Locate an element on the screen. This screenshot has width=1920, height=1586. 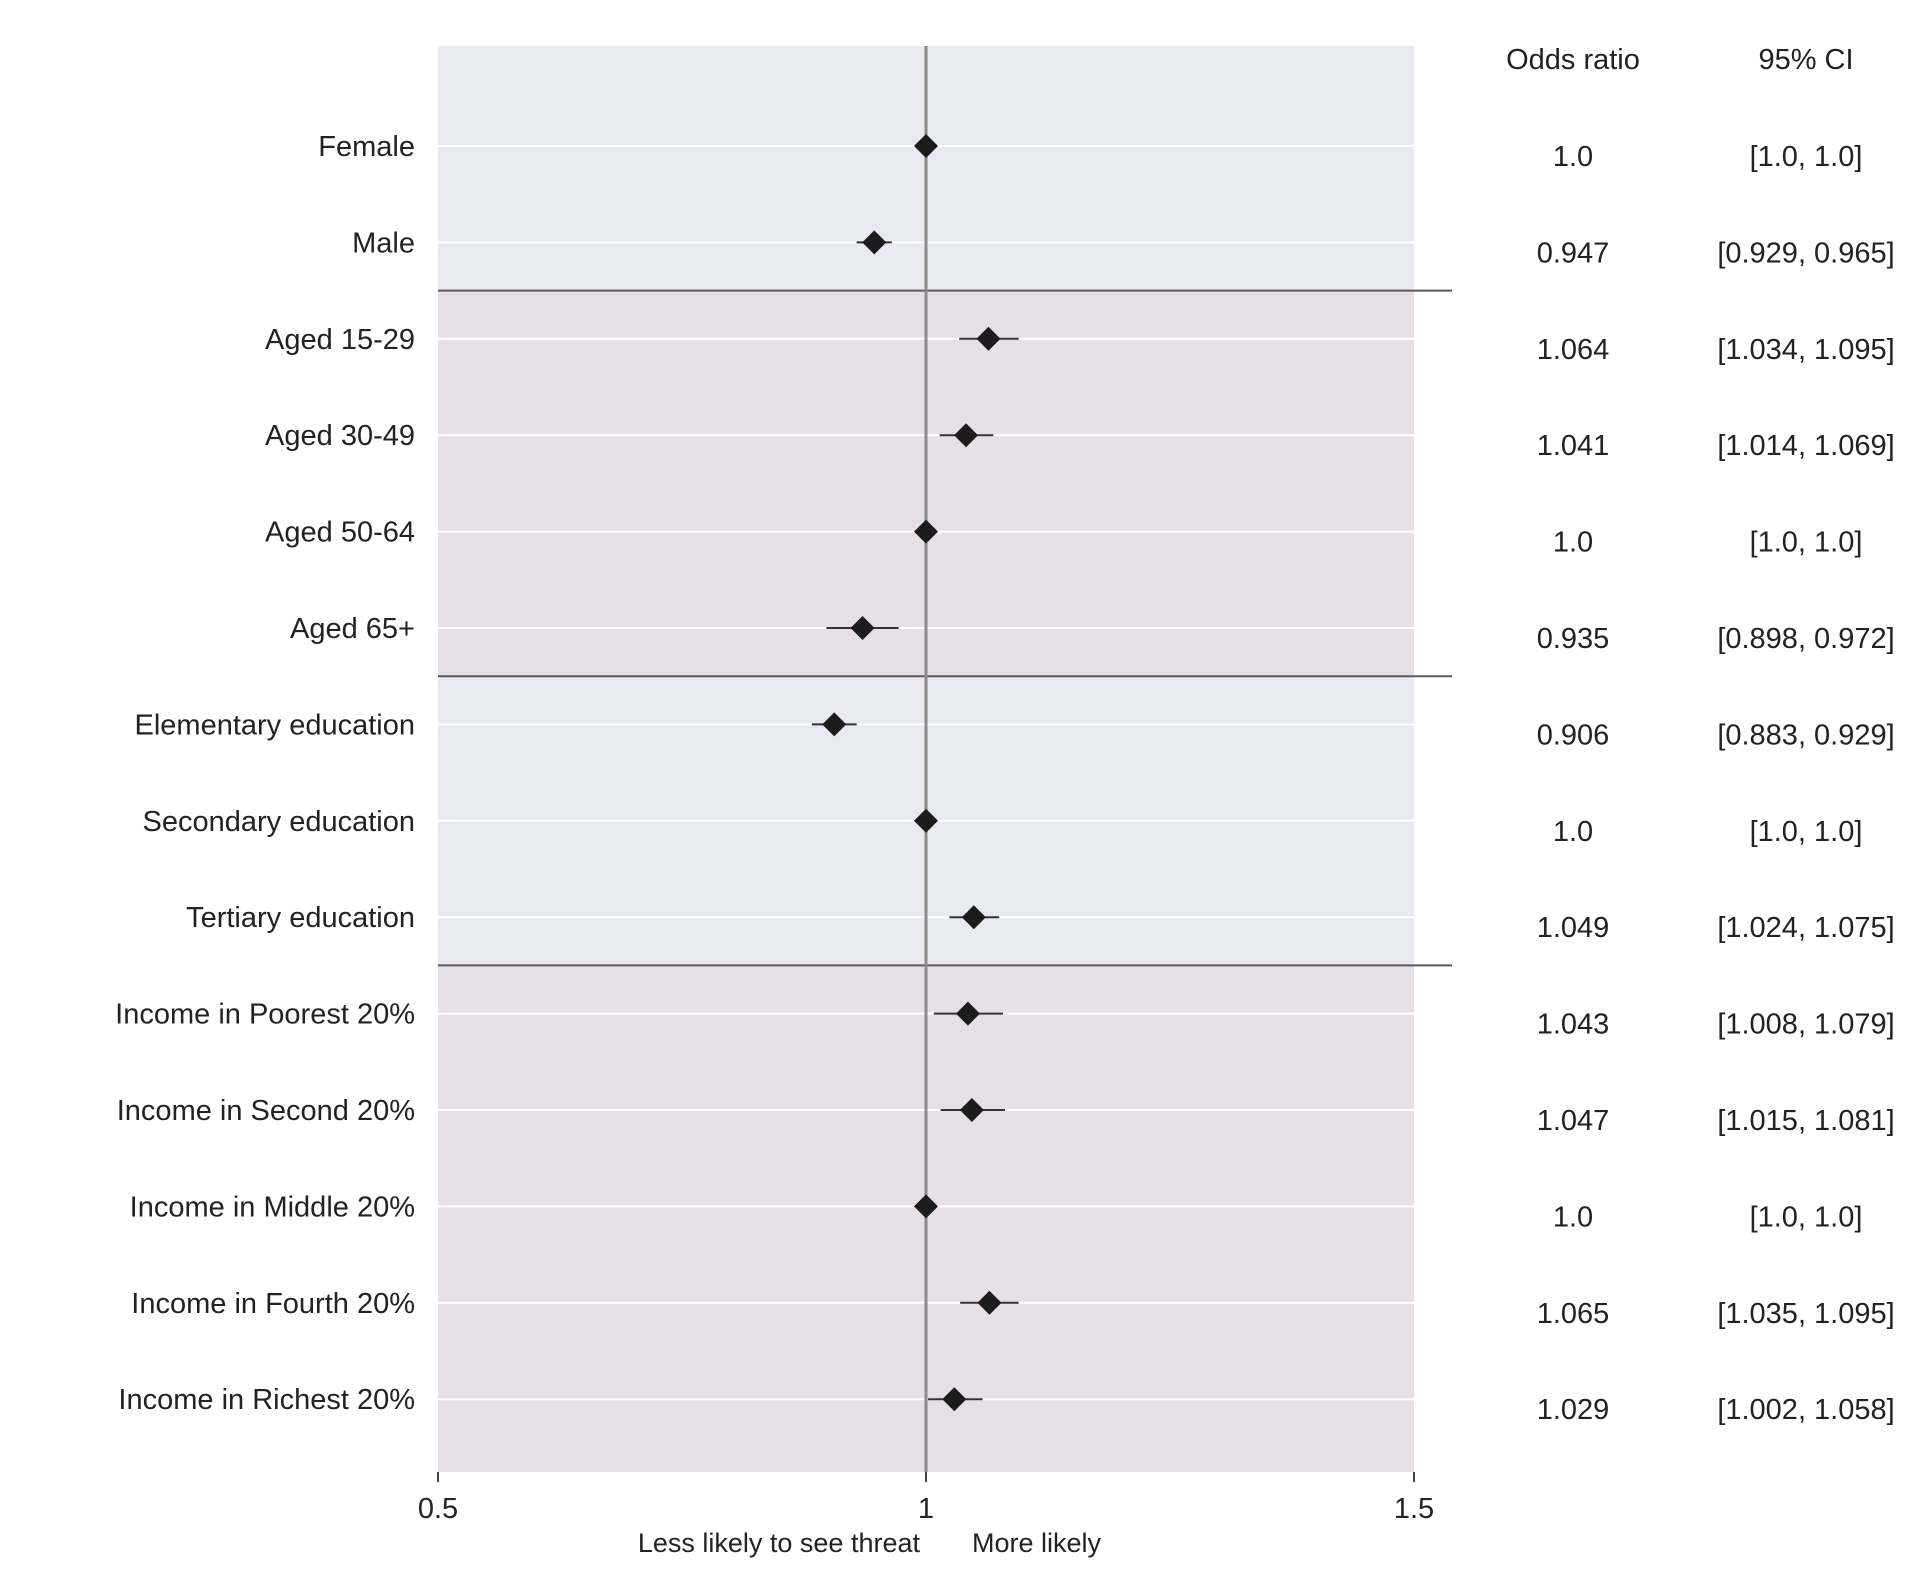
odds-ratio-value: 1.029 is located at coordinates (1573, 1410).